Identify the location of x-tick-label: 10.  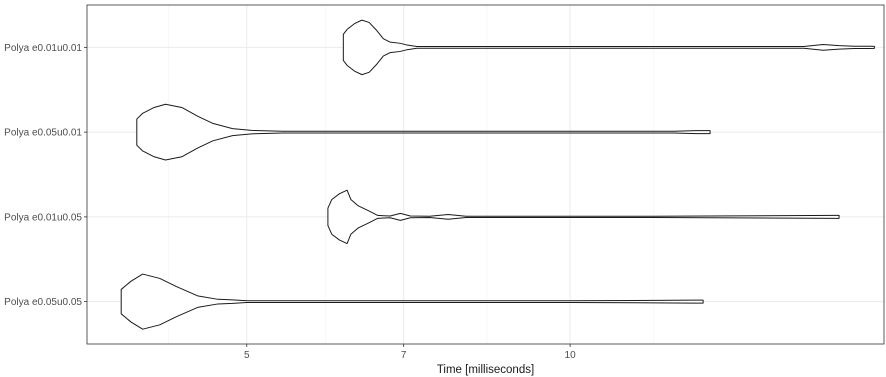
(571, 355).